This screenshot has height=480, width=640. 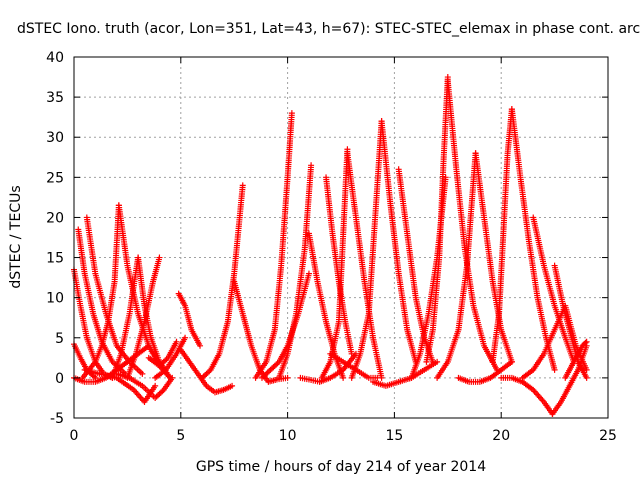 I want to click on y-tick-label: 15, so click(x=55, y=259).